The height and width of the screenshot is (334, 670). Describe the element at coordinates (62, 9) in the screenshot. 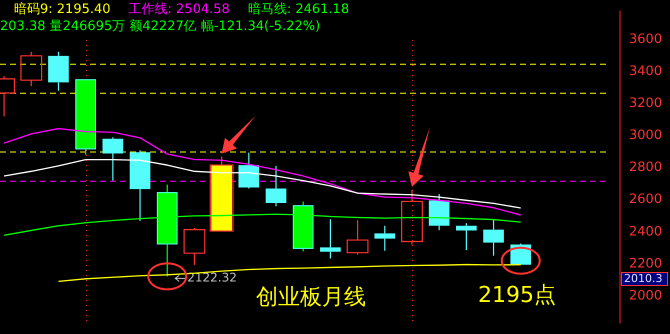

I see `text: 暗码9: 2195.40` at that location.